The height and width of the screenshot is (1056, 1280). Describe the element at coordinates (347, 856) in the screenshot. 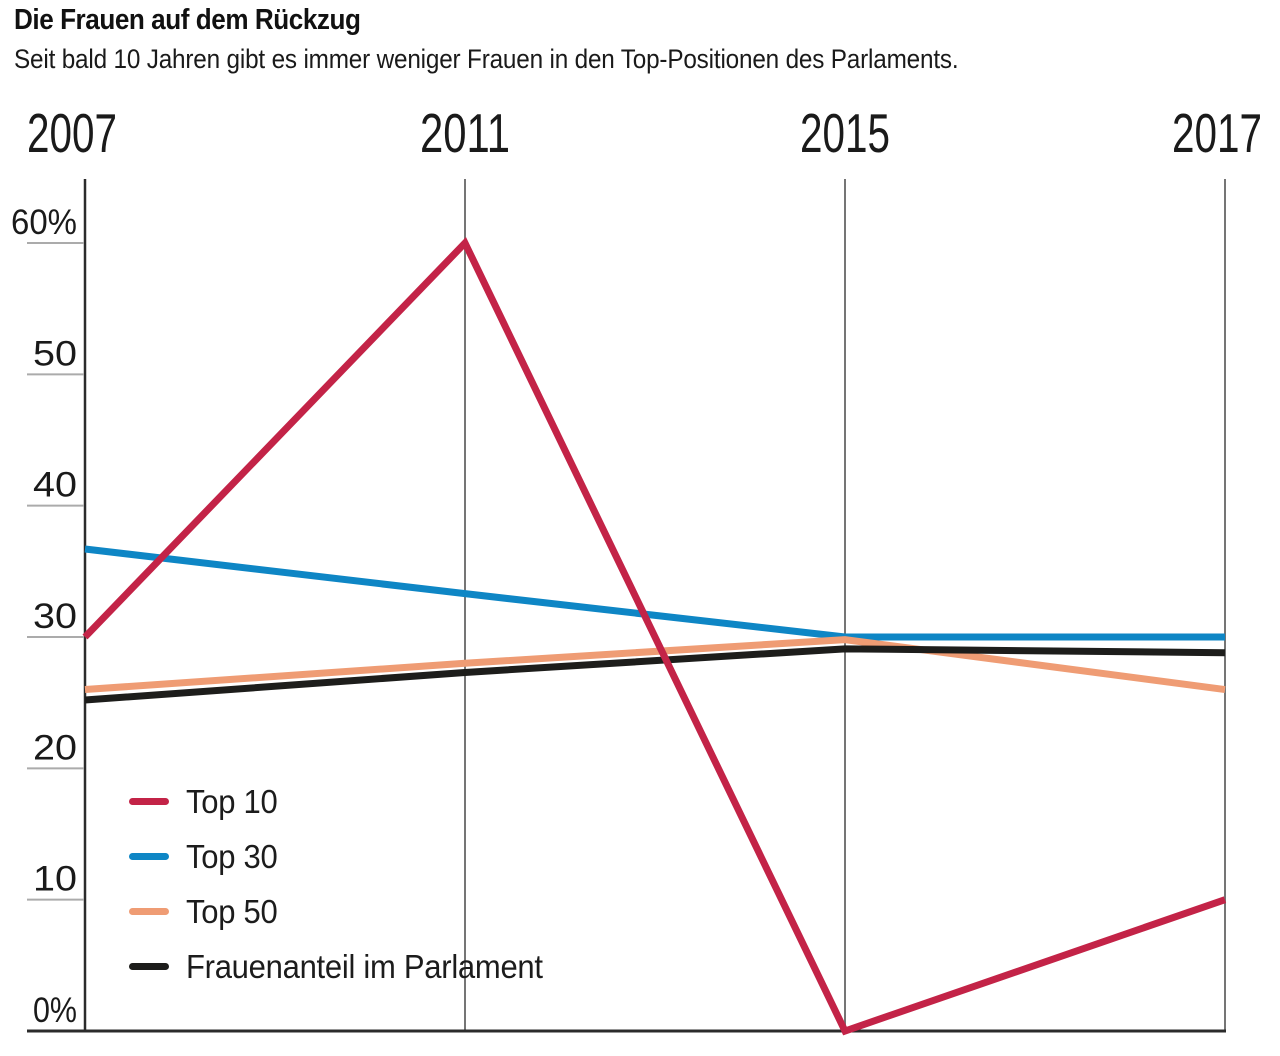

I see `legend-item: Top 30` at that location.